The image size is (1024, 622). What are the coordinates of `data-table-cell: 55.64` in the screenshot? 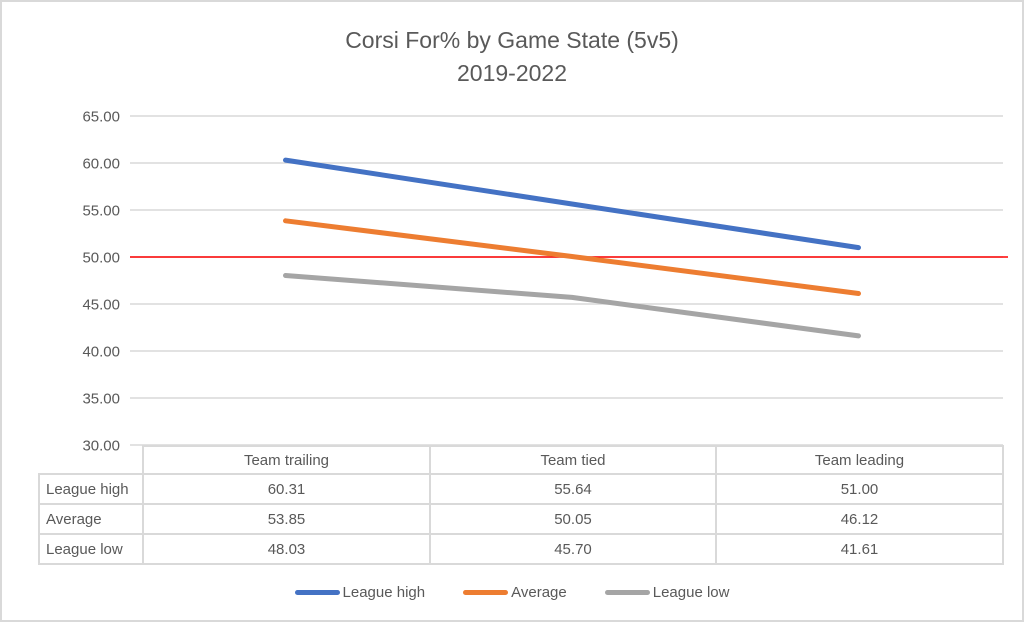 It's located at (573, 489).